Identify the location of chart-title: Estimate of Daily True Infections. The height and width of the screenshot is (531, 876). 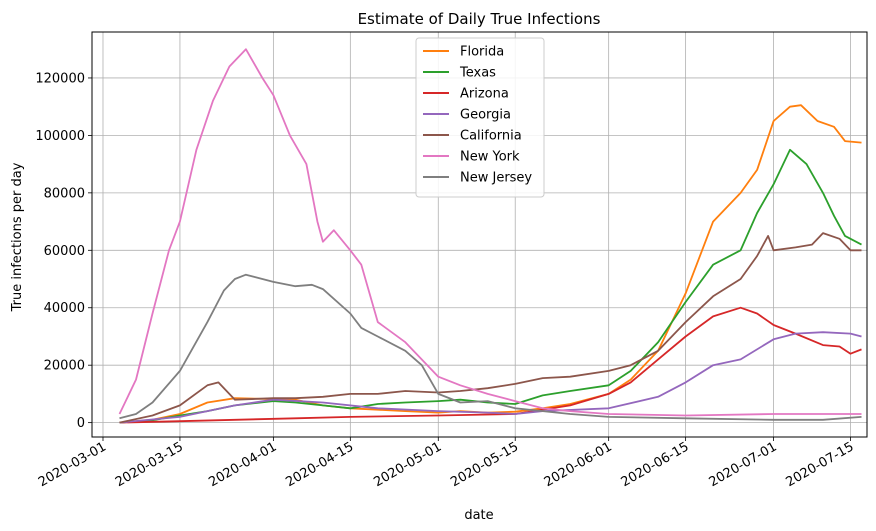
(479, 19).